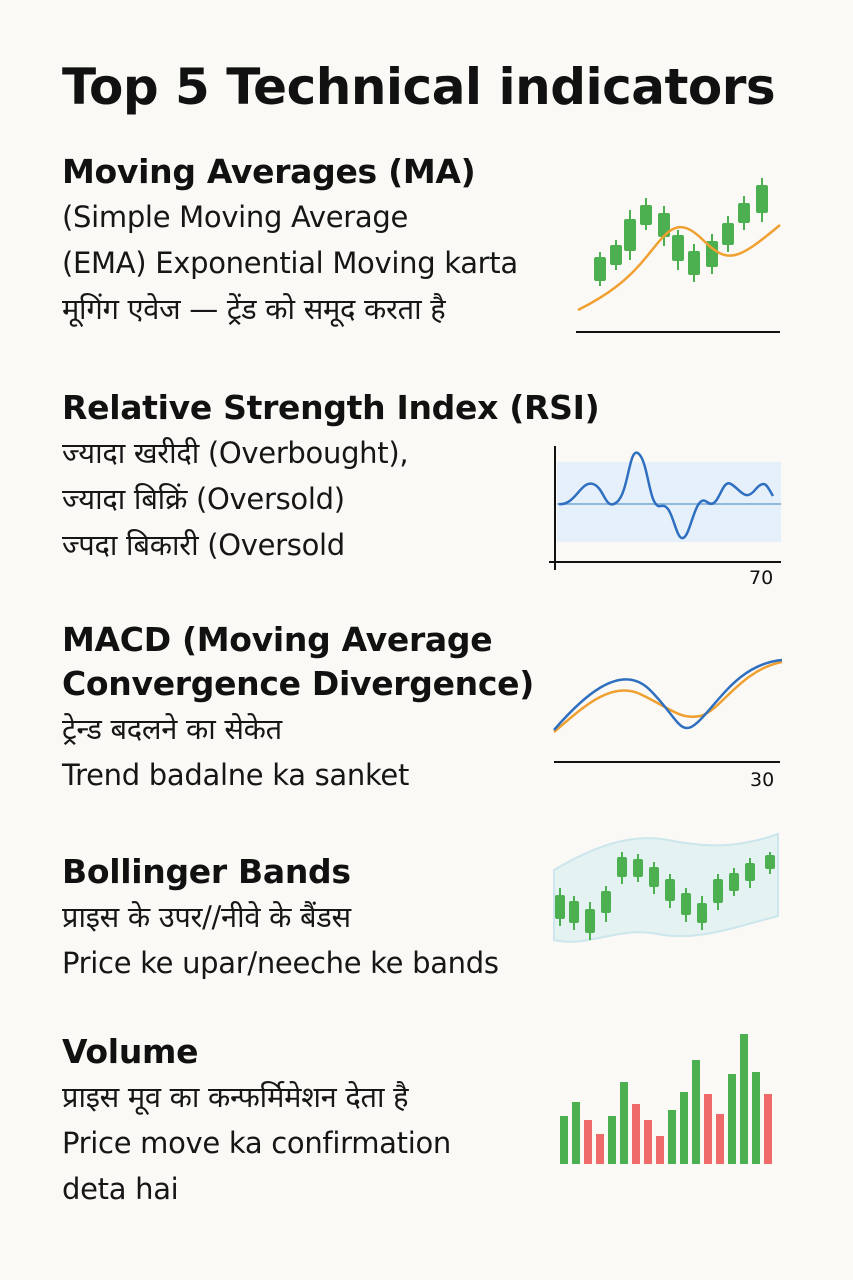 Image resolution: width=853 pixels, height=1280 pixels. Describe the element at coordinates (206, 871) in the screenshot. I see `section-heading: Bollinger Bands` at that location.